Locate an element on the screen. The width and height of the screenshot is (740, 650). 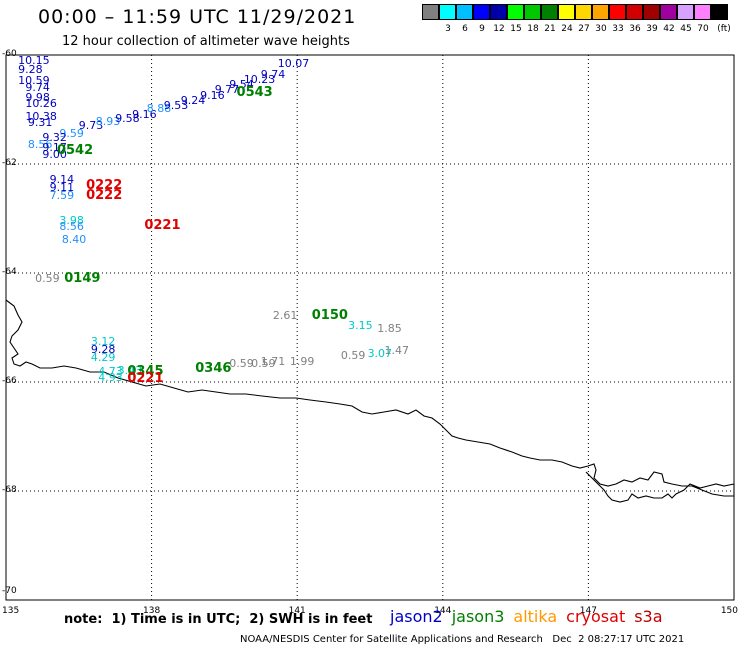
wave-height-value: 2.61 is located at coordinates (285, 315).